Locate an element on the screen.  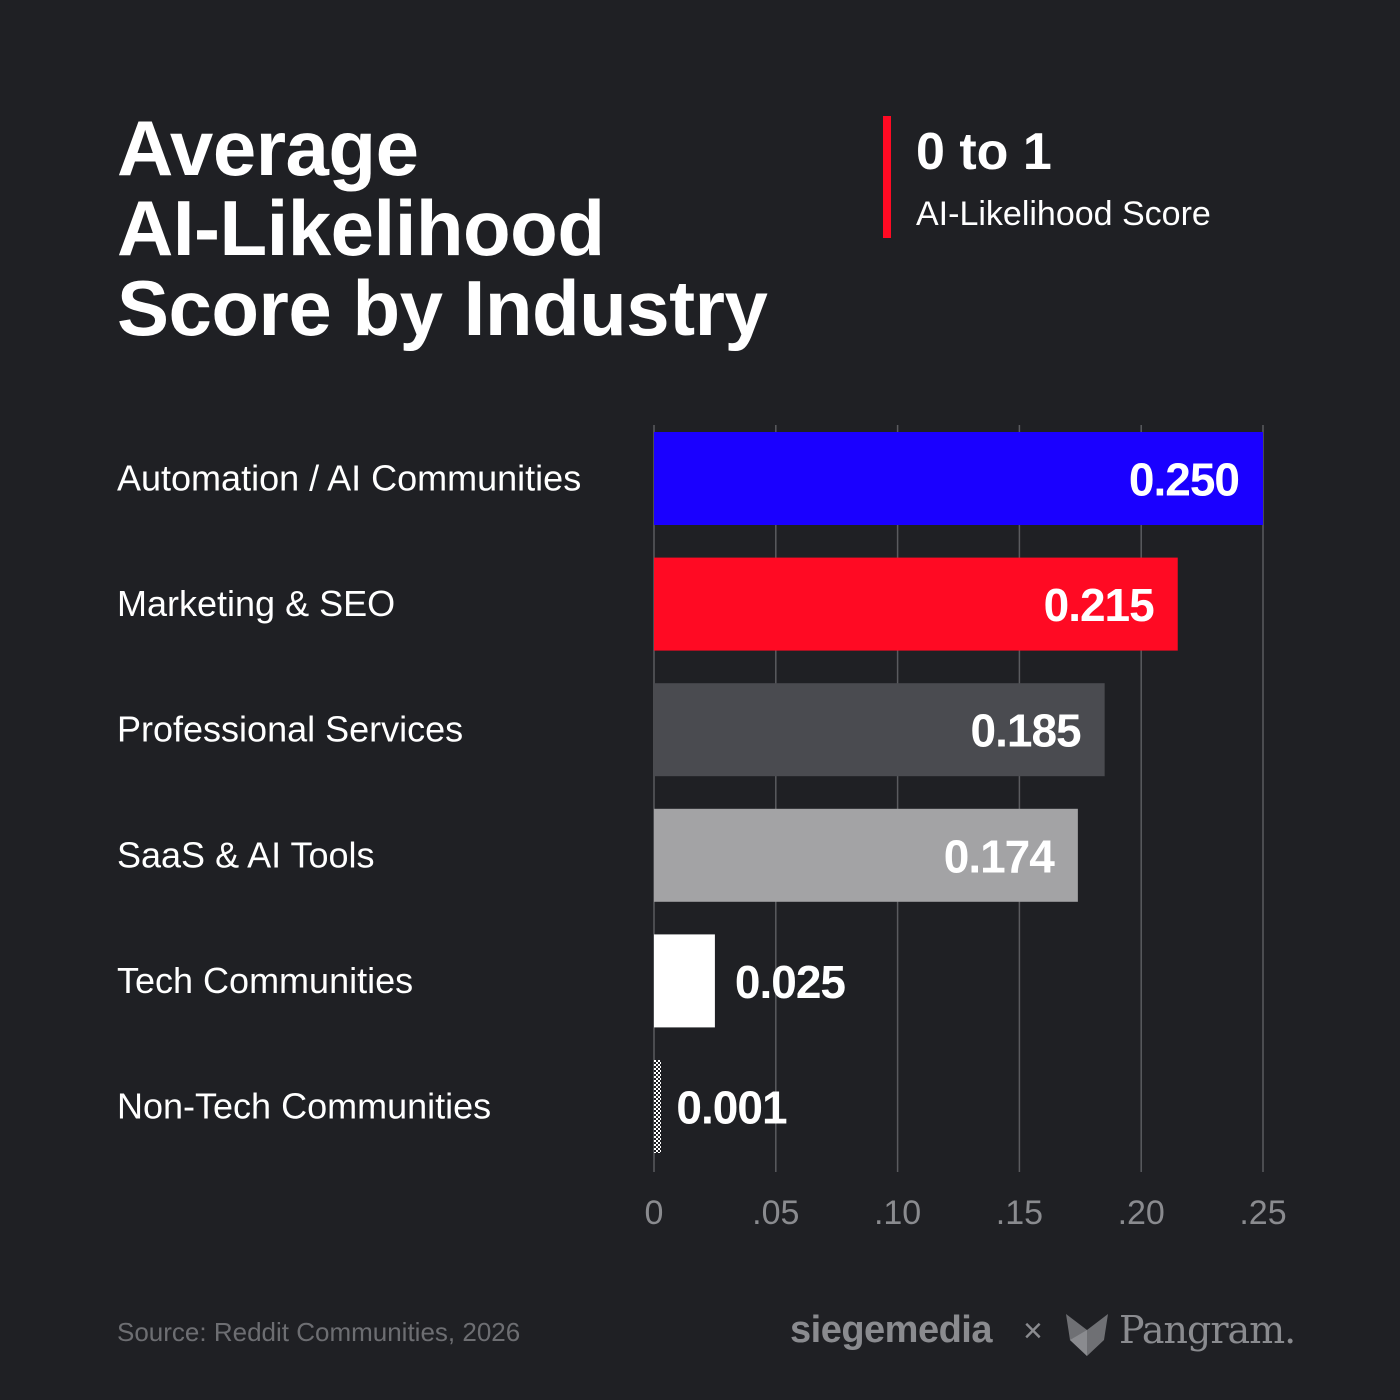
category-label: Marketing & SEO is located at coordinates (256, 603).